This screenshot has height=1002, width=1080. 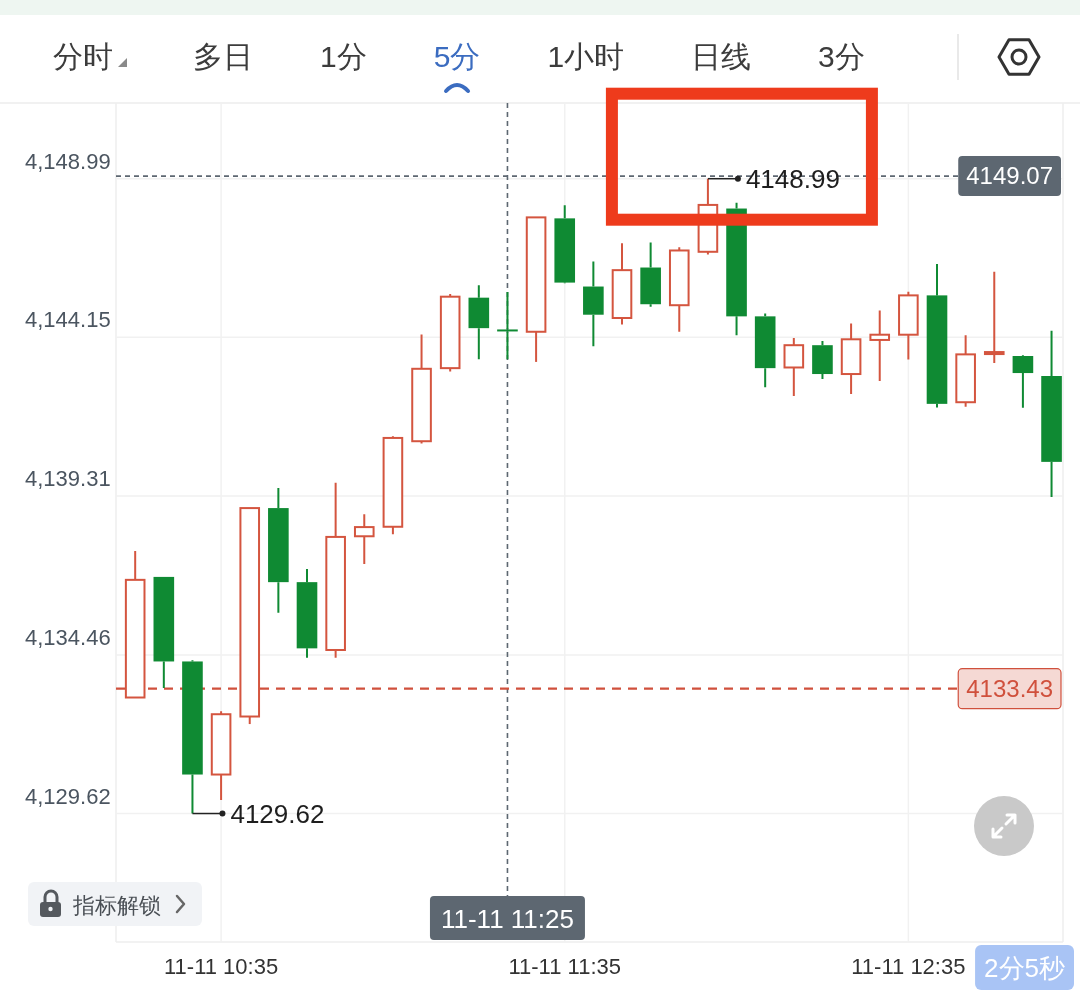 I want to click on tab-label: 3分, so click(x=841, y=56).